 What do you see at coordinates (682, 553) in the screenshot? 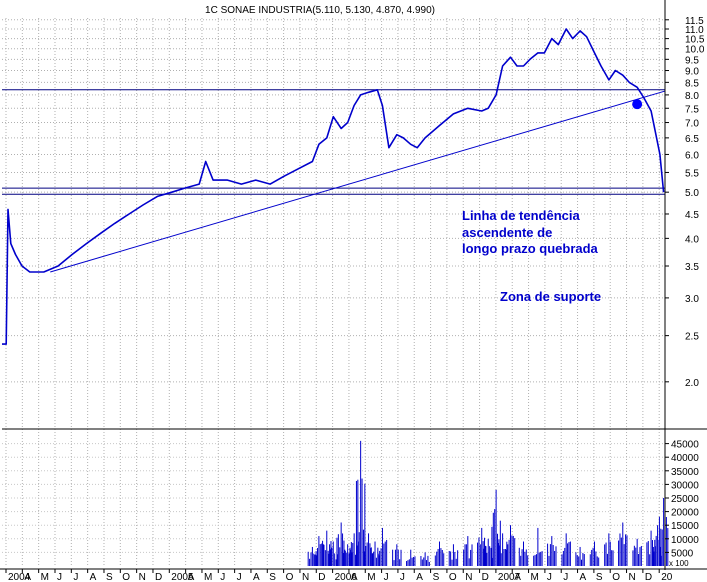
I see `volume-tick-label: 5000` at bounding box center [682, 553].